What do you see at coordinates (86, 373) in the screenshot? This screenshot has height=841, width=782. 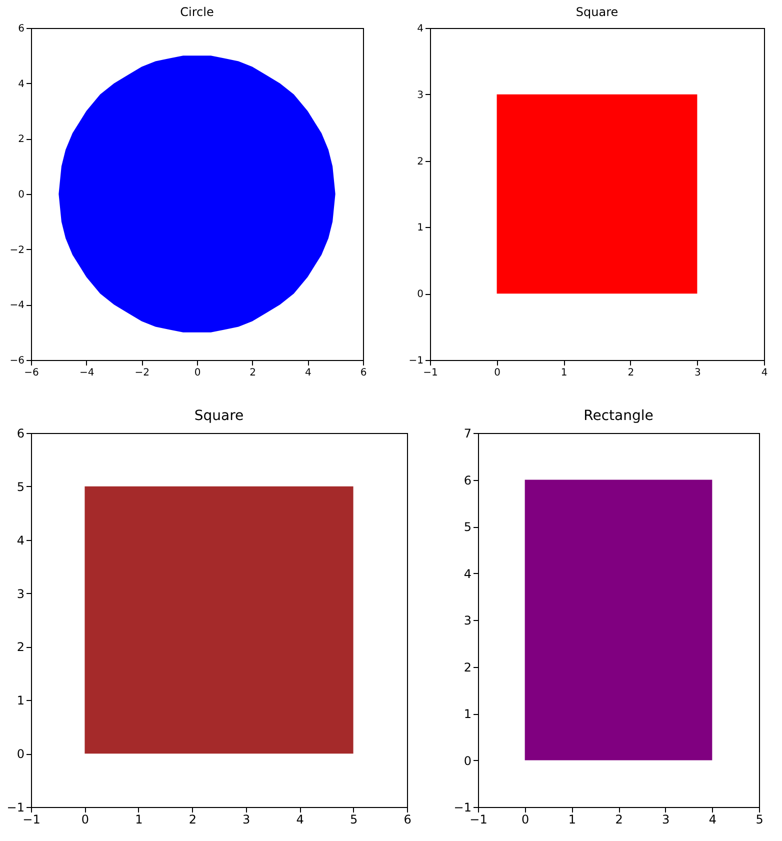 I see `x-tick-label: −4` at bounding box center [86, 373].